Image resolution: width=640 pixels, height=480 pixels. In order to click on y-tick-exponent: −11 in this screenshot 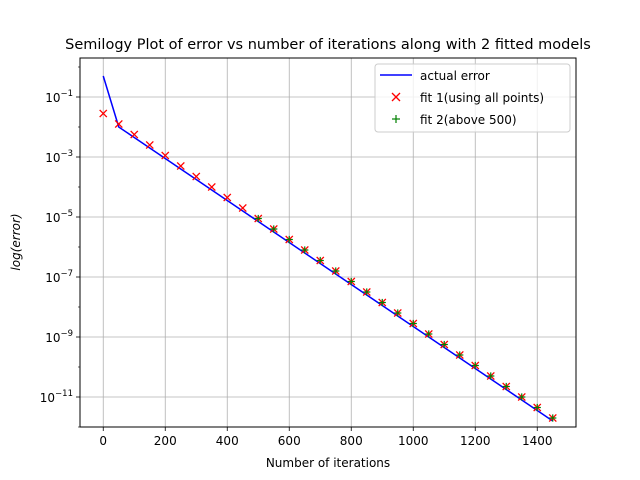, I will do `click(64, 394)`.